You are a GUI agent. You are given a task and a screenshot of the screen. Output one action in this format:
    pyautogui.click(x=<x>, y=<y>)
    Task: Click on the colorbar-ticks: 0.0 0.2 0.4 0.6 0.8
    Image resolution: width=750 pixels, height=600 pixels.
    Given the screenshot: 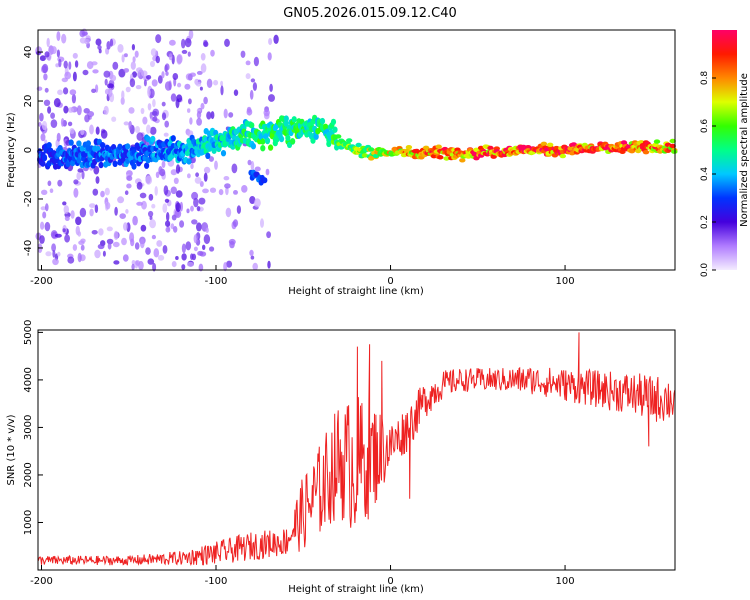 What is the action you would take?
    pyautogui.click(x=708, y=174)
    